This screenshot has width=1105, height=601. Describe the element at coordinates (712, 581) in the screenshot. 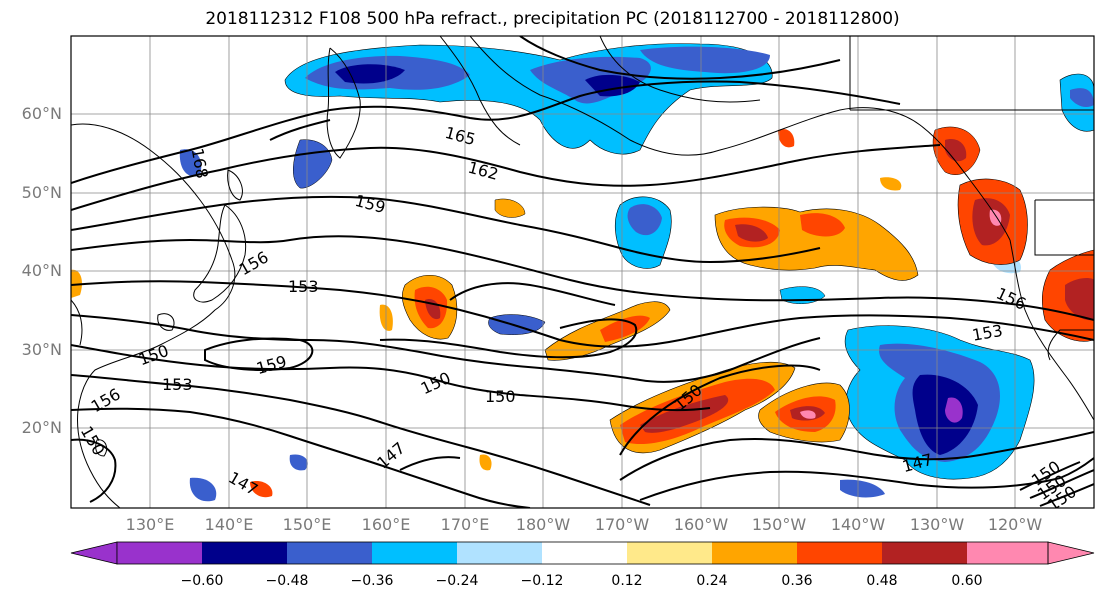

I see `colorbar-tick-label: 0.24` at that location.